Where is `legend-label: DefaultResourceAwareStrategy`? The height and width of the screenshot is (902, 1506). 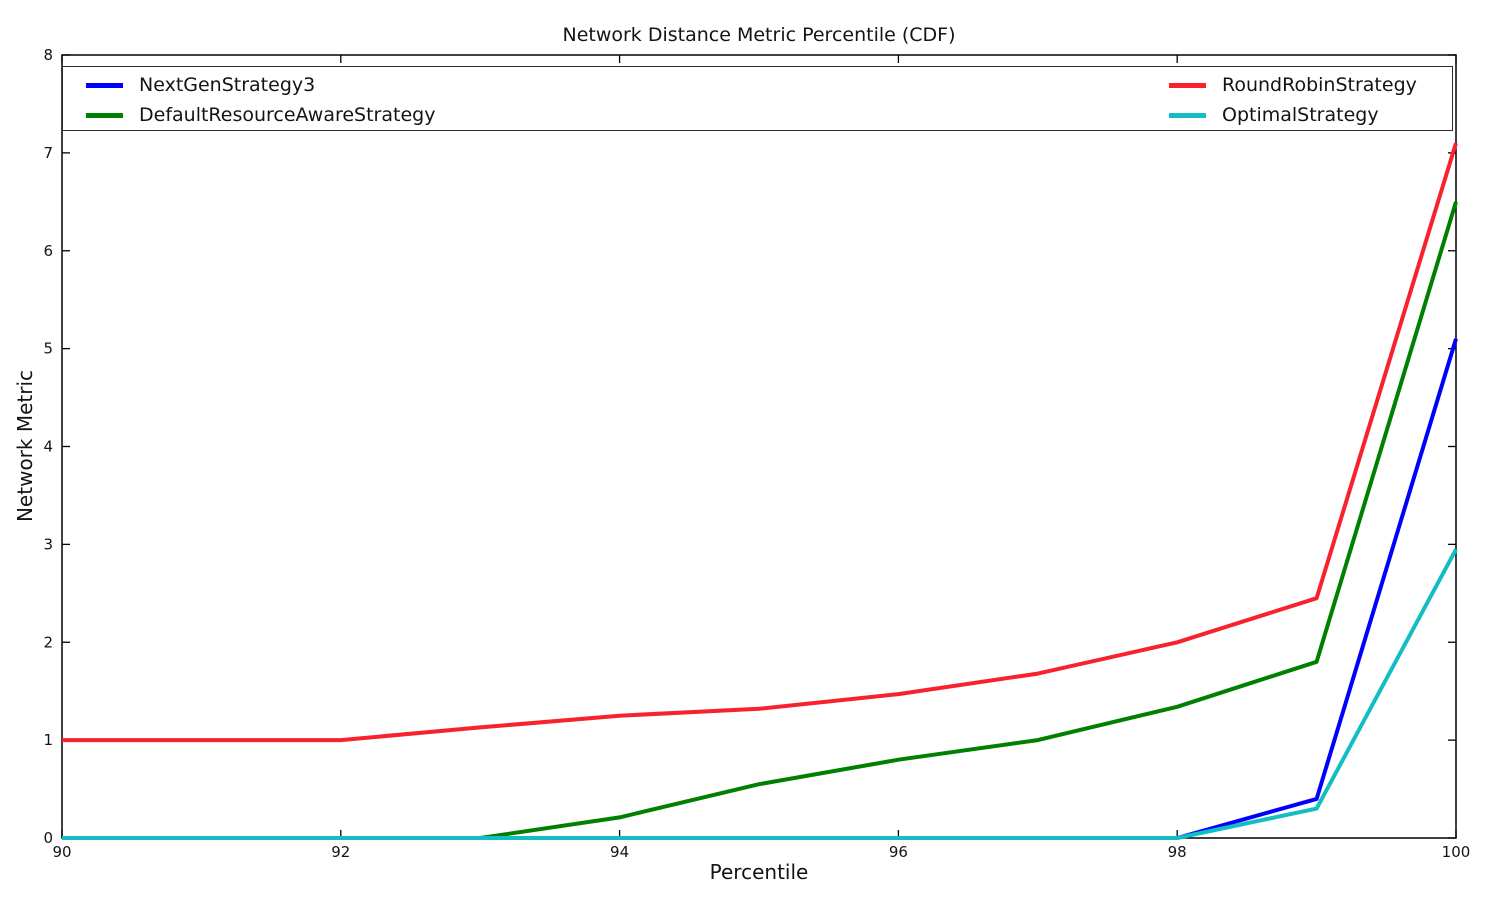 legend-label: DefaultResourceAwareStrategy is located at coordinates (287, 115).